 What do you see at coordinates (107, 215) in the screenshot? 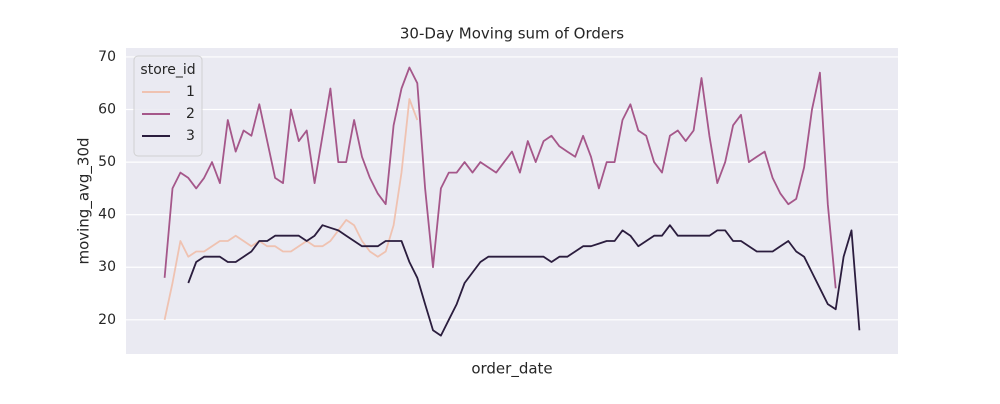
I see `y-tick-label: 40` at bounding box center [107, 215].